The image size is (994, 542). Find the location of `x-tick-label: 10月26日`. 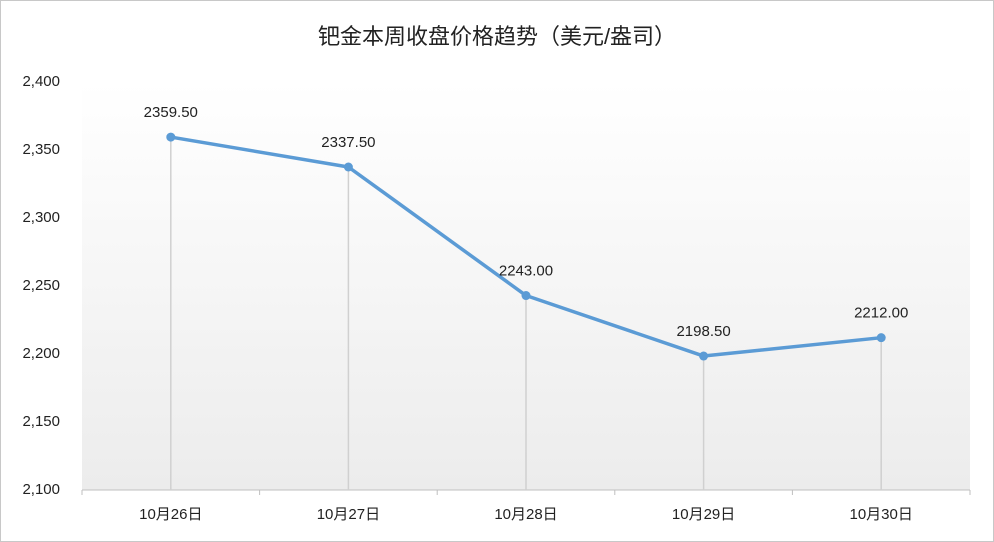

x-tick-label: 10月26日 is located at coordinates (170, 514).